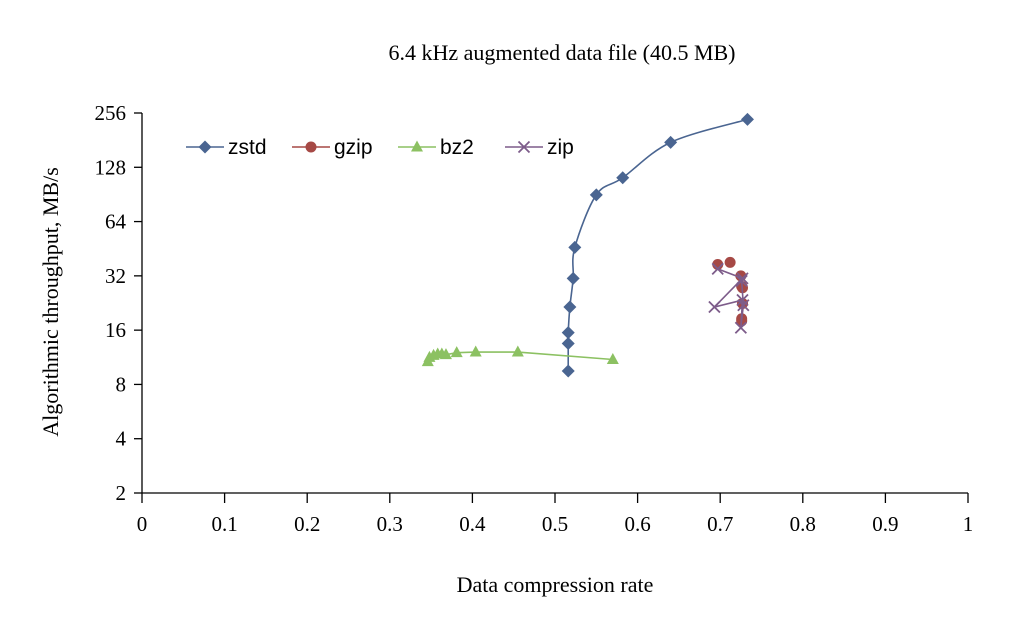  I want to click on legend-marker-zip, so click(524, 147).